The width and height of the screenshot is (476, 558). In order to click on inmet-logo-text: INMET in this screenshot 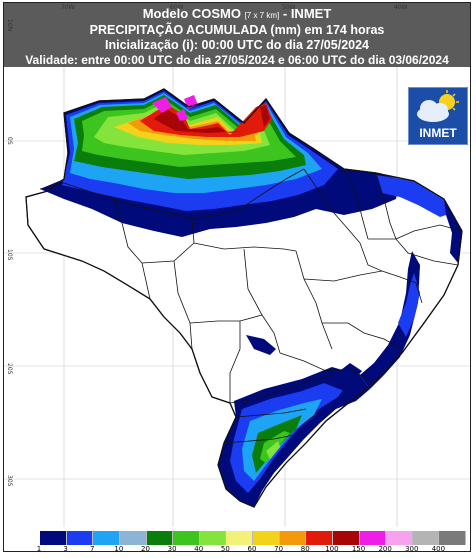, I will do `click(438, 133)`.